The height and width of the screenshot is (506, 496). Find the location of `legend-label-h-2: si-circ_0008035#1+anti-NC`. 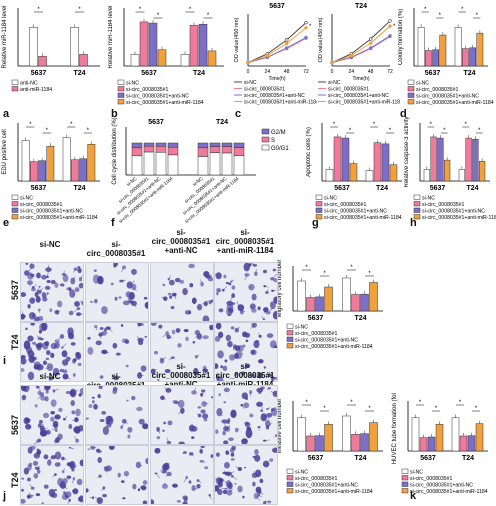

legend-label-h-2: si-circ_0008035#1+anti-NC is located at coordinates (453, 212).